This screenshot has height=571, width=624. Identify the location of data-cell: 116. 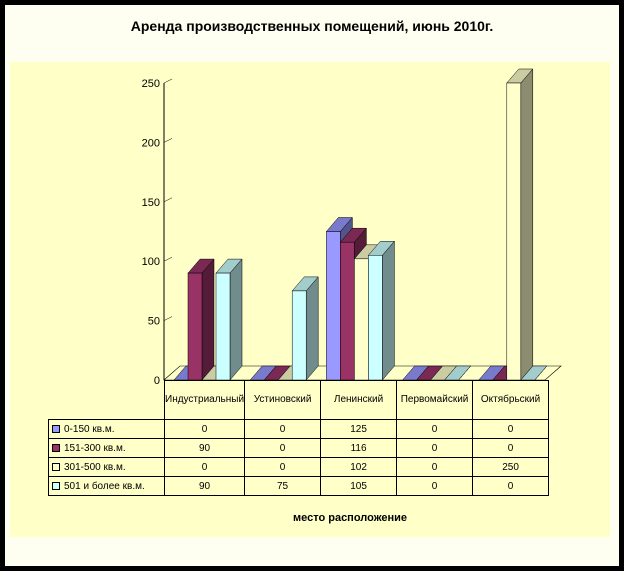
(359, 448).